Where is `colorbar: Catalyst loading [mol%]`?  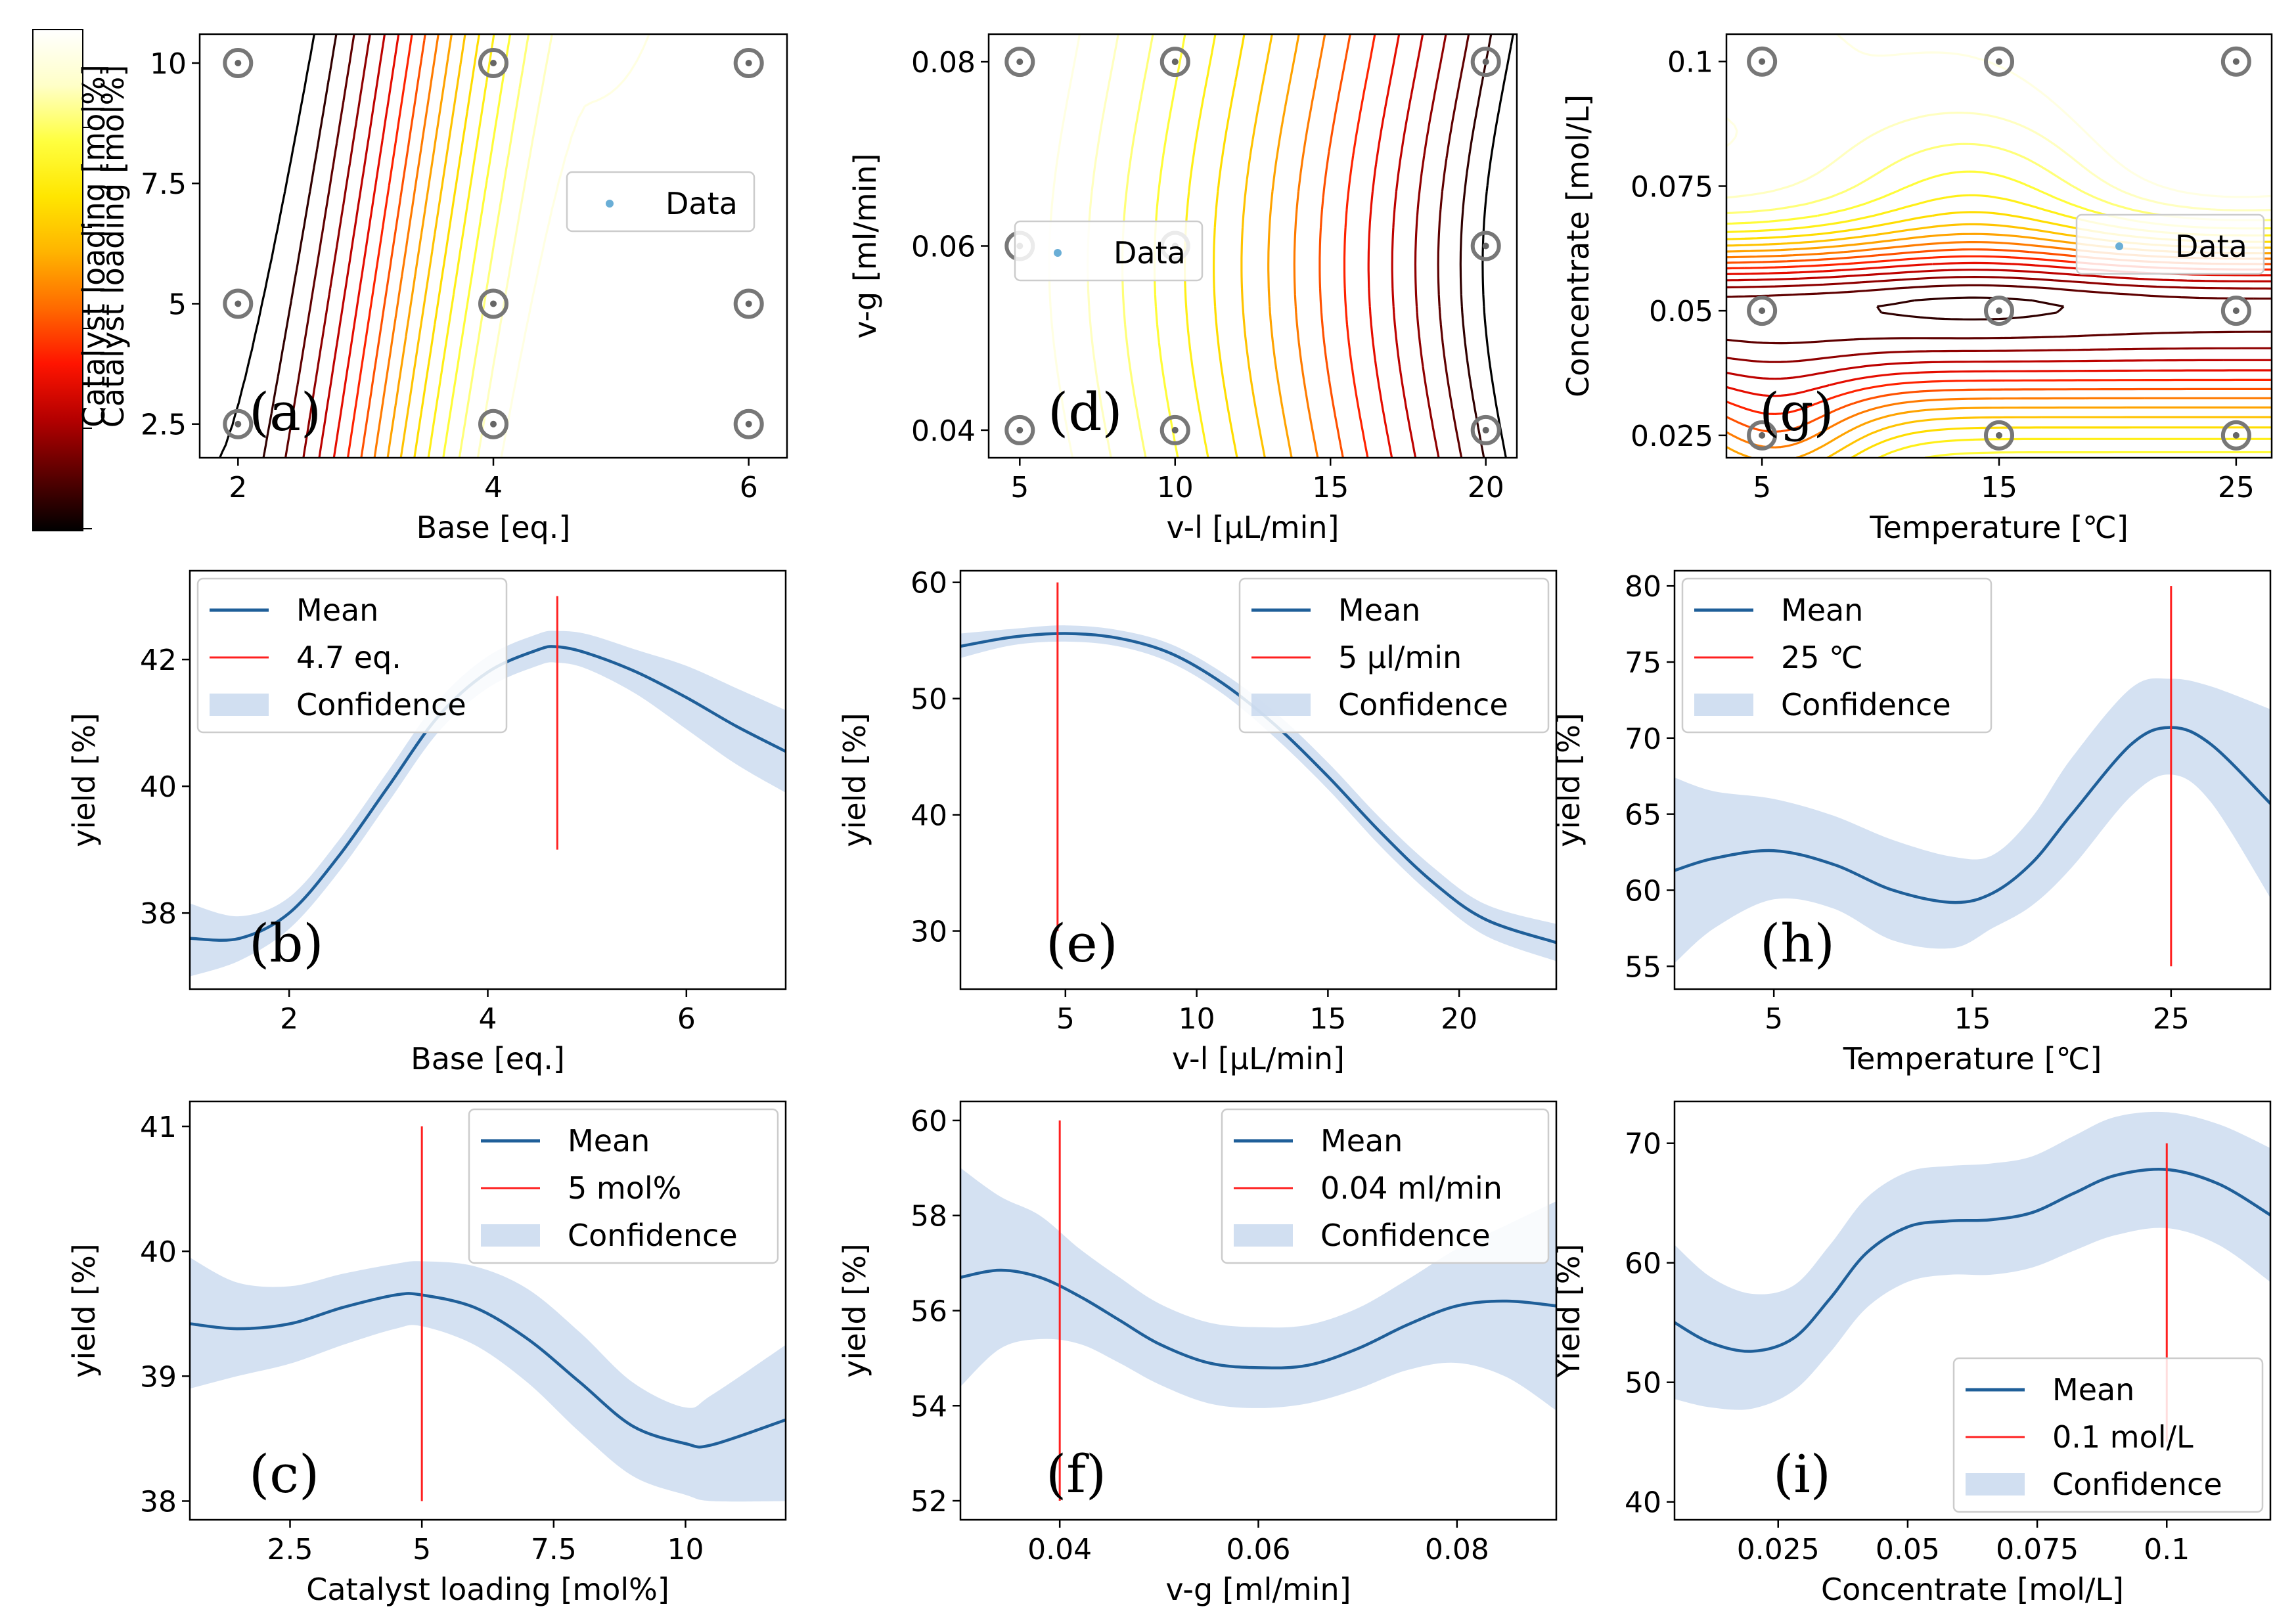
colorbar: Catalyst loading [mol%] is located at coordinates (81, 280).